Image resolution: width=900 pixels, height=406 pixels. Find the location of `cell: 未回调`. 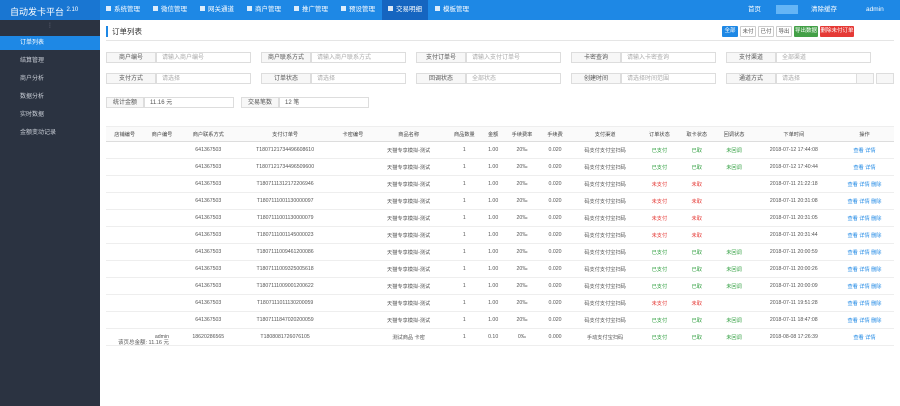

cell: 未回调 is located at coordinates (734, 150).